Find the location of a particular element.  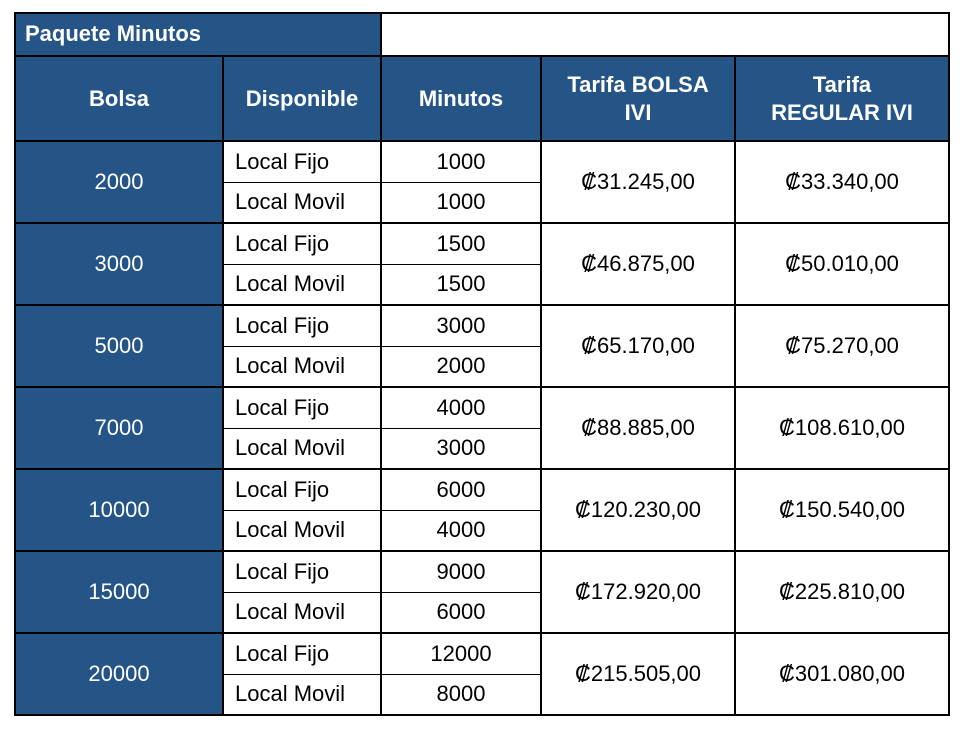

tarifa-regular-cell: ₡75.270,00 is located at coordinates (842, 346).